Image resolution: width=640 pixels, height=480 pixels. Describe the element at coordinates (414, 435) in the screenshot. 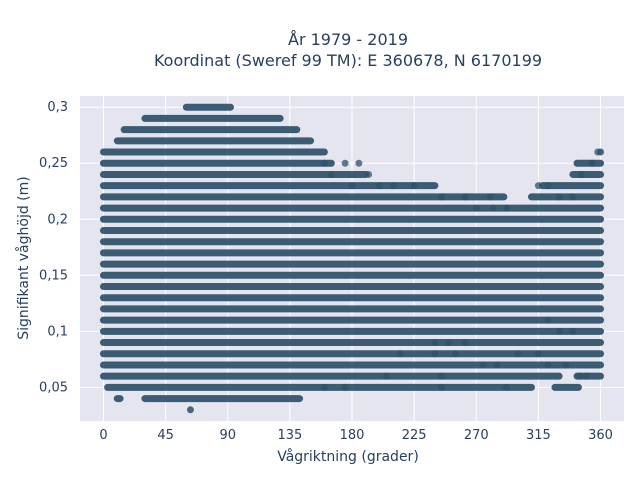

I see `x-tick-label: 225` at that location.